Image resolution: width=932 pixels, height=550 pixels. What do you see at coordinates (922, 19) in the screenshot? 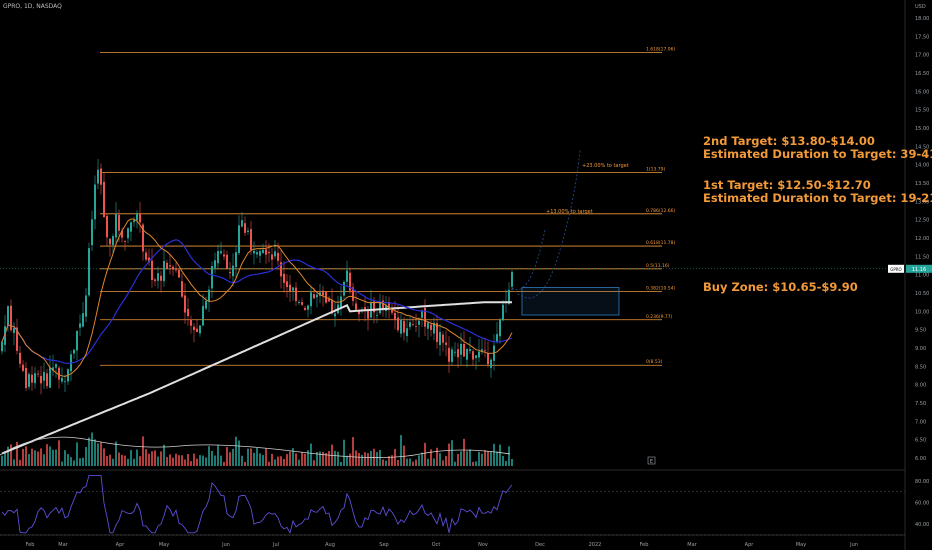
I see `price-tick-label: 18.00` at bounding box center [922, 19].